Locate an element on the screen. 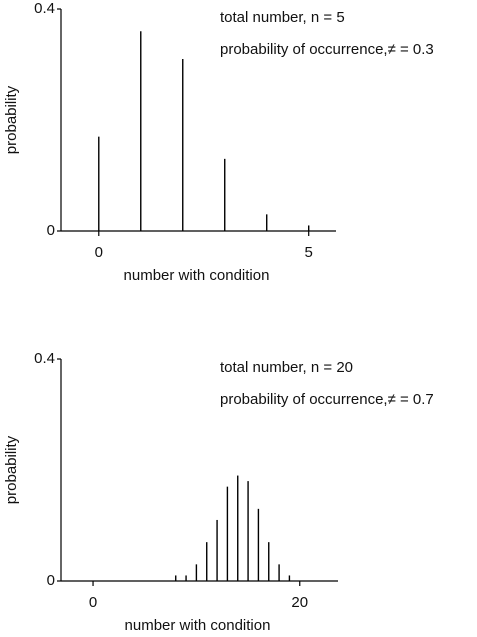 Image resolution: width=477 pixels, height=637 pixels. annotation: total number, n = 20 is located at coordinates (286, 367).